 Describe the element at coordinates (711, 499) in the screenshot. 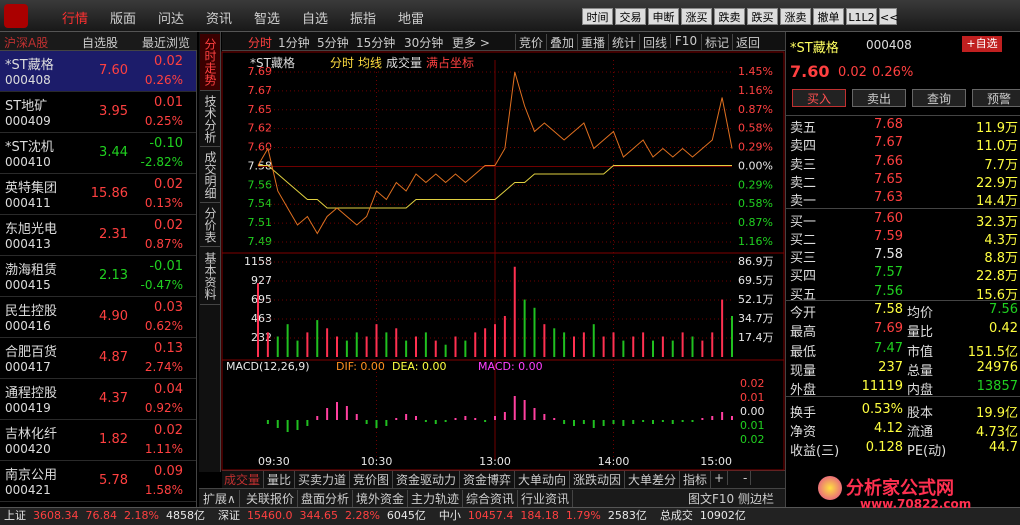

I see `bottom-right-tab: 图文F10` at that location.